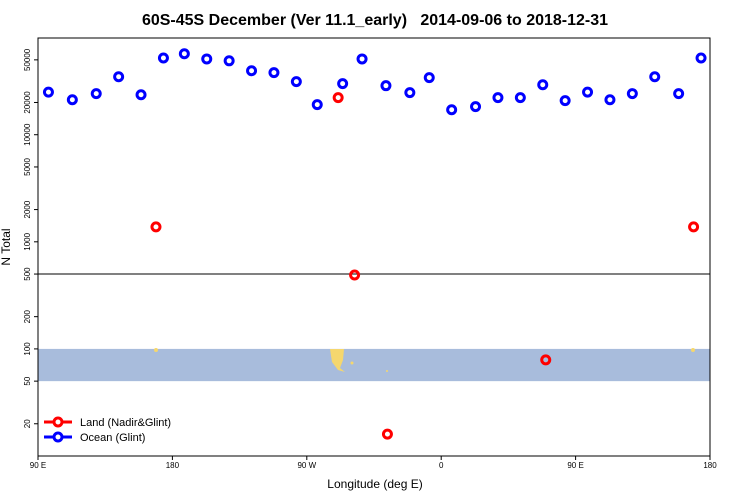 The height and width of the screenshot is (500, 750). I want to click on y-tick-label: 2000, so click(27, 209).